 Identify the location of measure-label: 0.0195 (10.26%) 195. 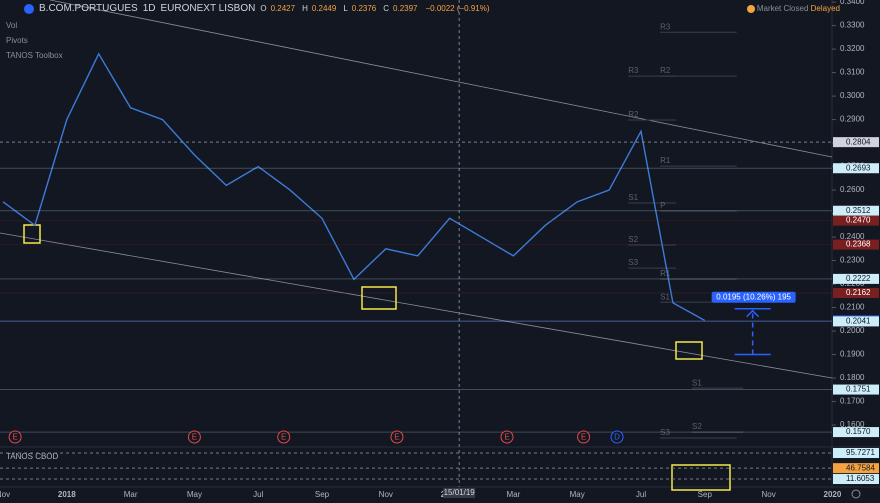
(753, 296).